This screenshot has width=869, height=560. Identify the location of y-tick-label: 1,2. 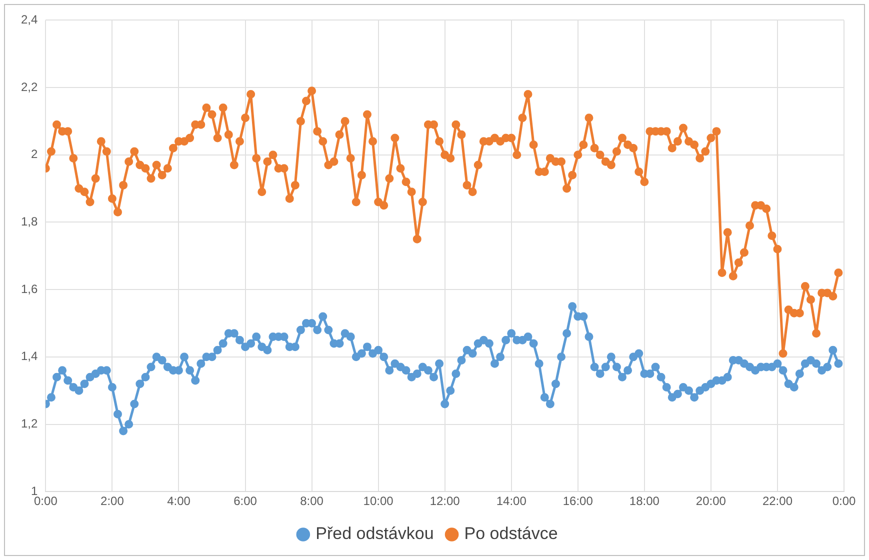
(29, 423).